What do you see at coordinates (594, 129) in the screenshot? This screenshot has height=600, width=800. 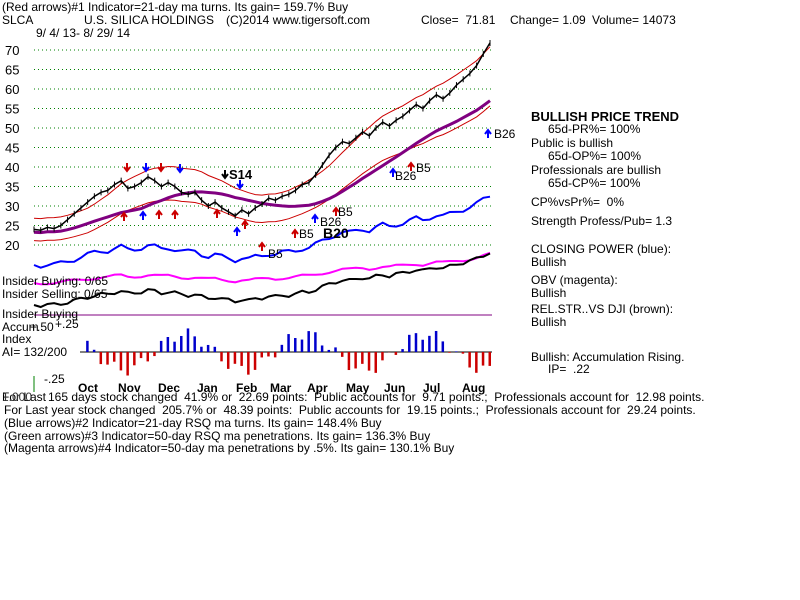 I see `pr-value: 65d-PR%= 100%` at bounding box center [594, 129].